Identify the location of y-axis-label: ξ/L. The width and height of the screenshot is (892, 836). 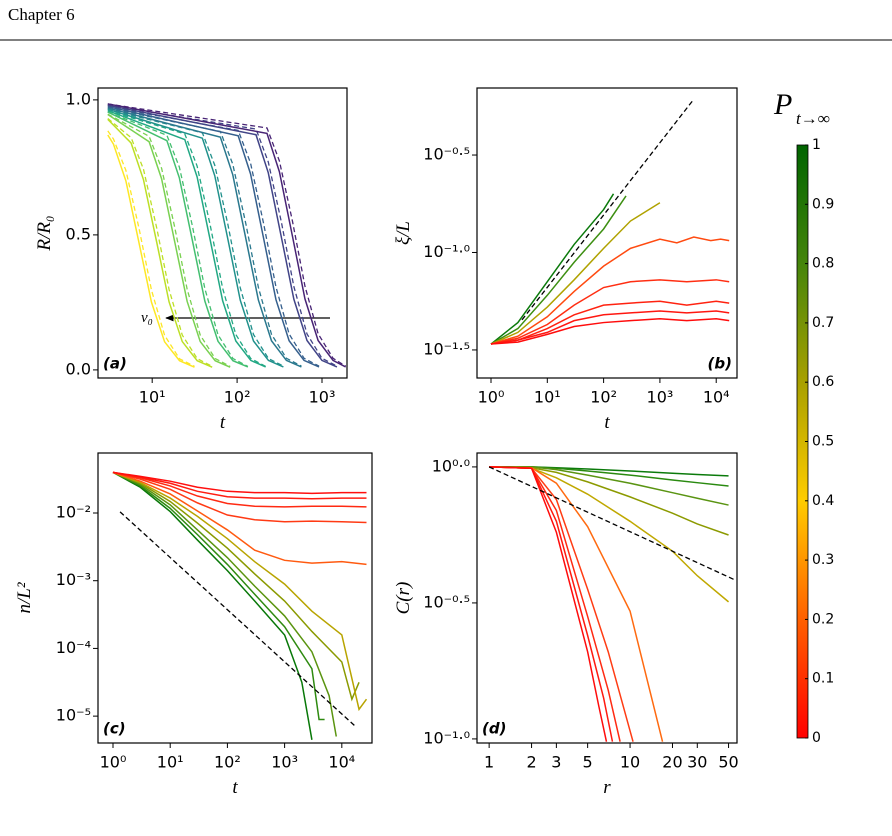
(403, 233).